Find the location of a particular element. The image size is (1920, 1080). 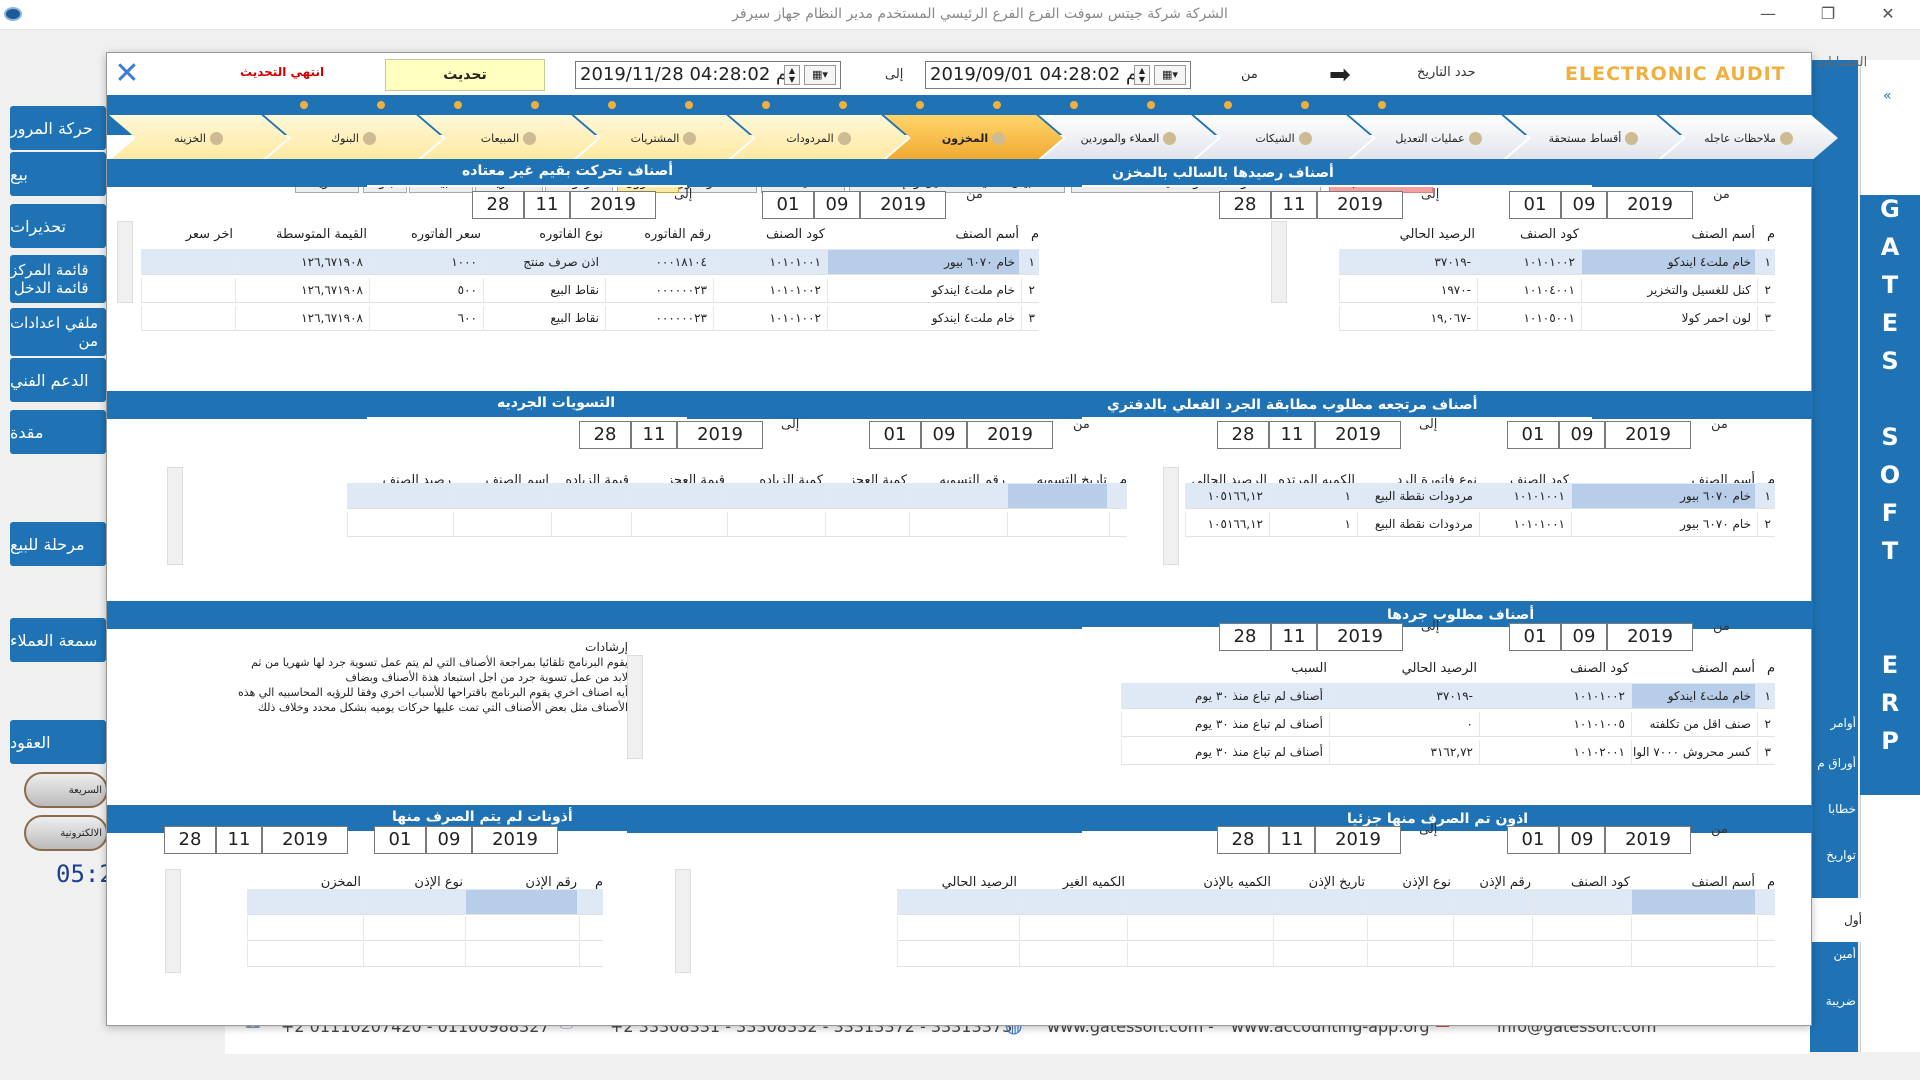

s1-right-col-header: كود الصنف is located at coordinates (1549, 234).